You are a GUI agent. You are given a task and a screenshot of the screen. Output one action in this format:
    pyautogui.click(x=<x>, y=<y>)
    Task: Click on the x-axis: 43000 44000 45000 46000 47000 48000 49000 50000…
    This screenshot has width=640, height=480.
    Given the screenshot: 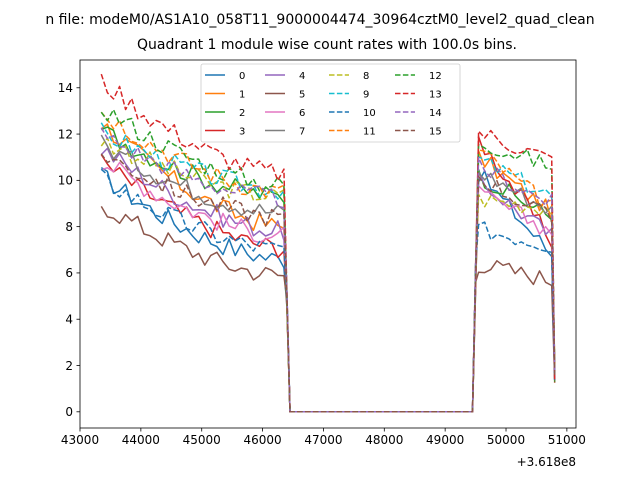 What is the action you would take?
    pyautogui.click(x=323, y=437)
    